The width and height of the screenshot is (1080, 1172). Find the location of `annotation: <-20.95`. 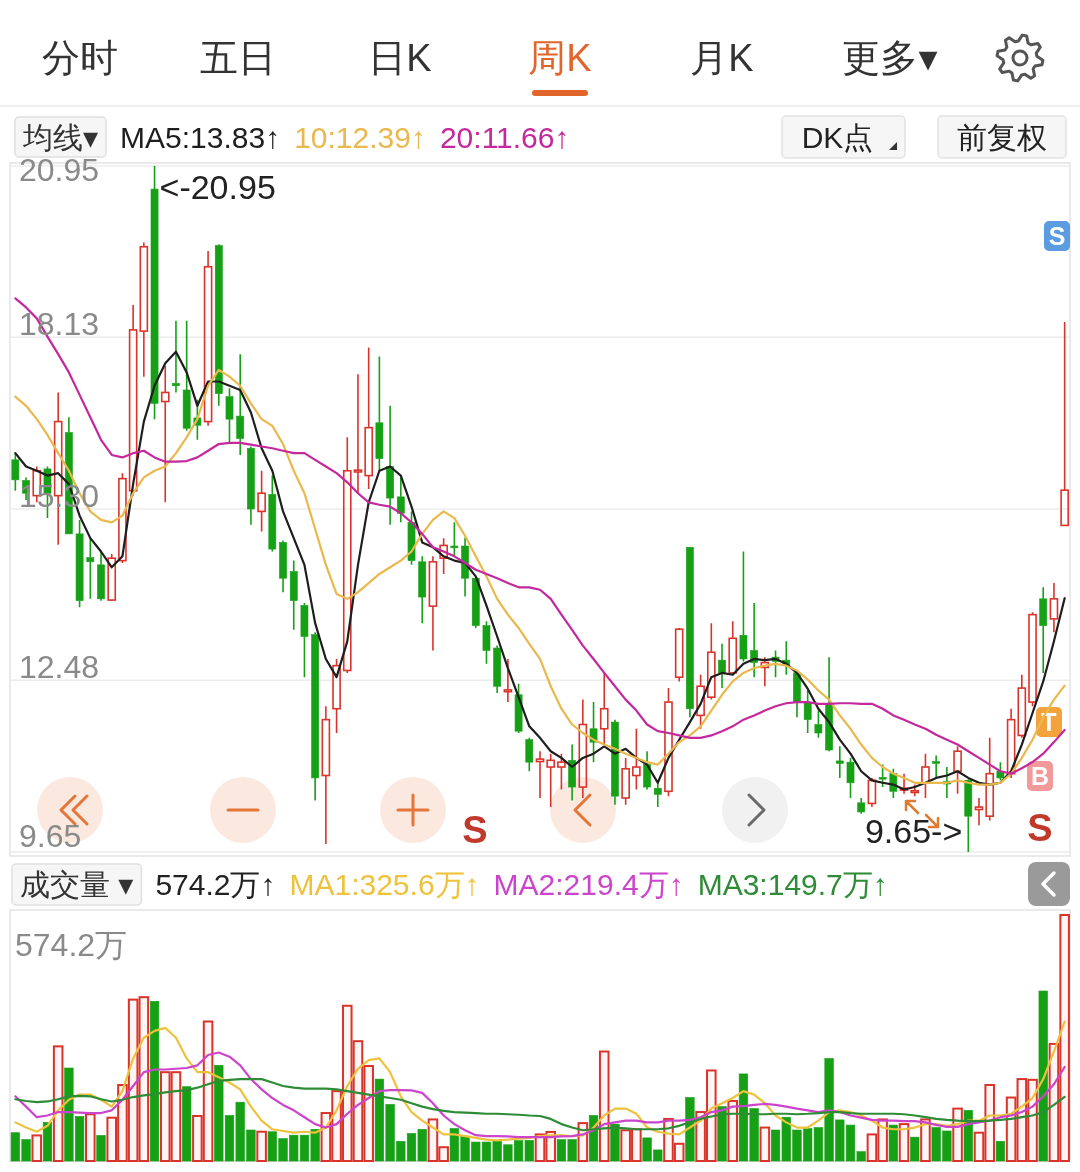

annotation: <-20.95 is located at coordinates (217, 187).